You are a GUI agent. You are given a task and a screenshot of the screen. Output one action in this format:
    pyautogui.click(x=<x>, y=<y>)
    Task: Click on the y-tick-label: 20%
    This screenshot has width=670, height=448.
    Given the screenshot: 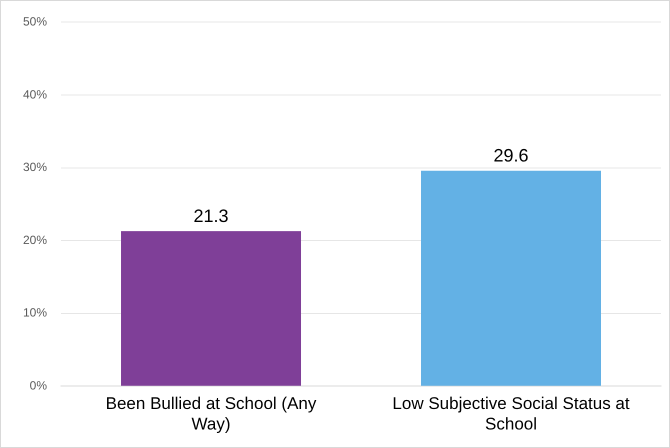 What is the action you would take?
    pyautogui.click(x=35, y=239)
    